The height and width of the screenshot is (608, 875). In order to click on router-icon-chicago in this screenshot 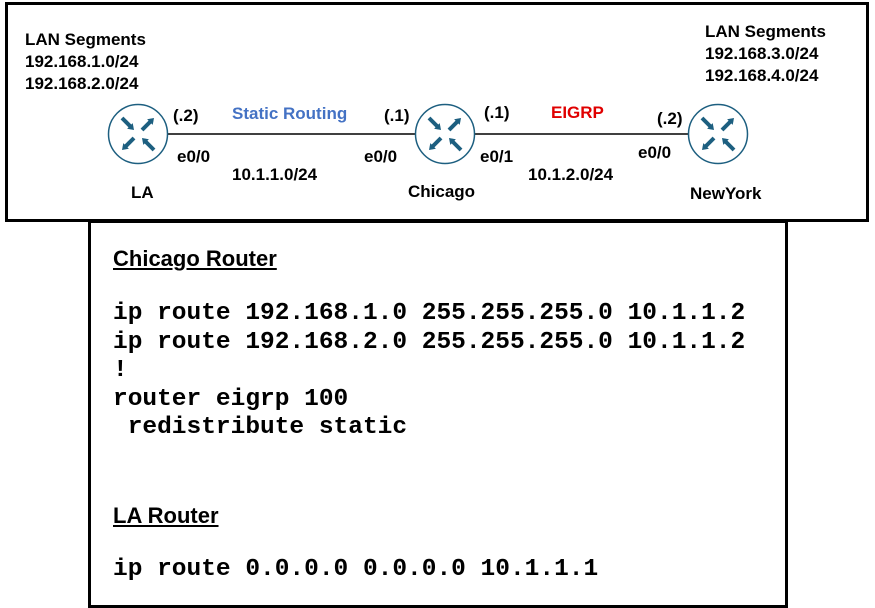, I will do `click(445, 134)`.